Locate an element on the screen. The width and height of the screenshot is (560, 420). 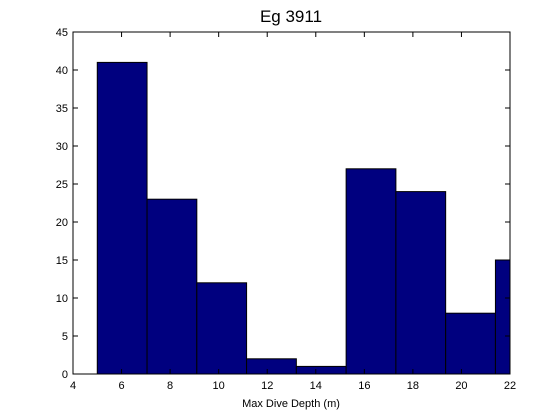
y-tick-label: 40 is located at coordinates (62, 71).